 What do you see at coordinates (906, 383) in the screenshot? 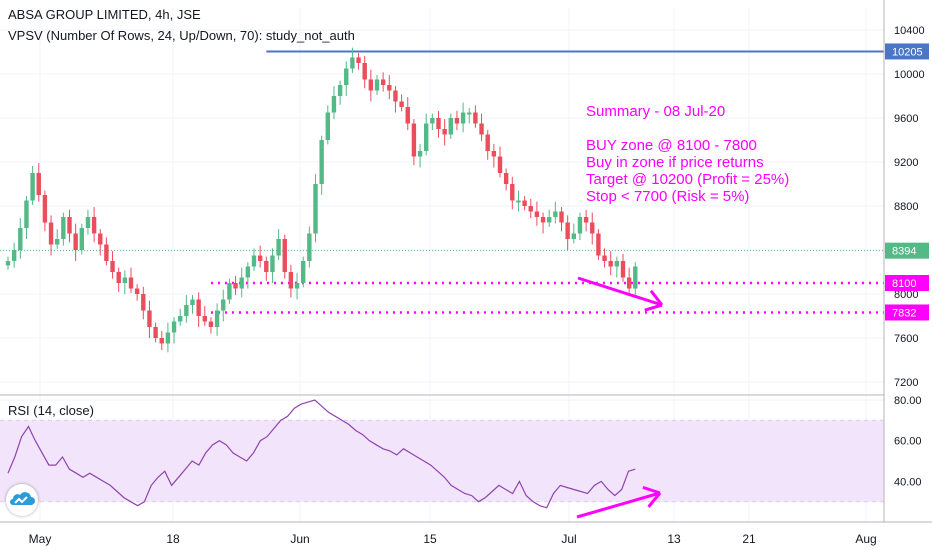
I see `y-tick-label: 7200` at bounding box center [906, 383].